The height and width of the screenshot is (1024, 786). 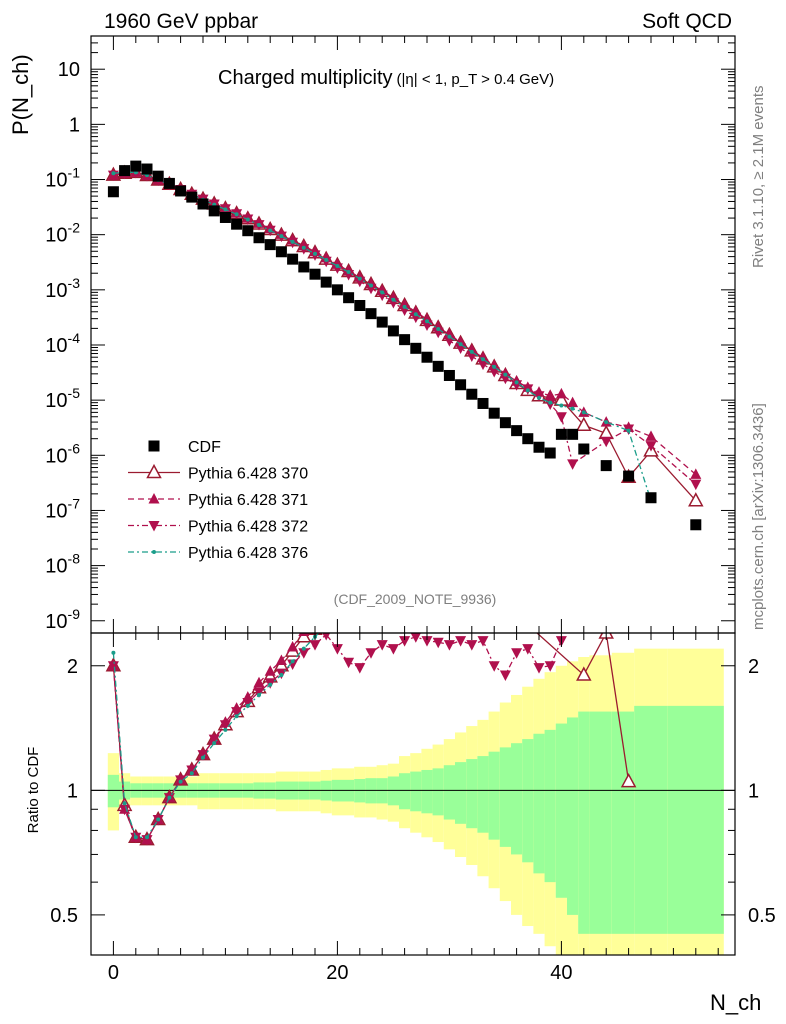 What do you see at coordinates (74, 228) in the screenshot?
I see `y-tick-label-exponent: -2` at bounding box center [74, 228].